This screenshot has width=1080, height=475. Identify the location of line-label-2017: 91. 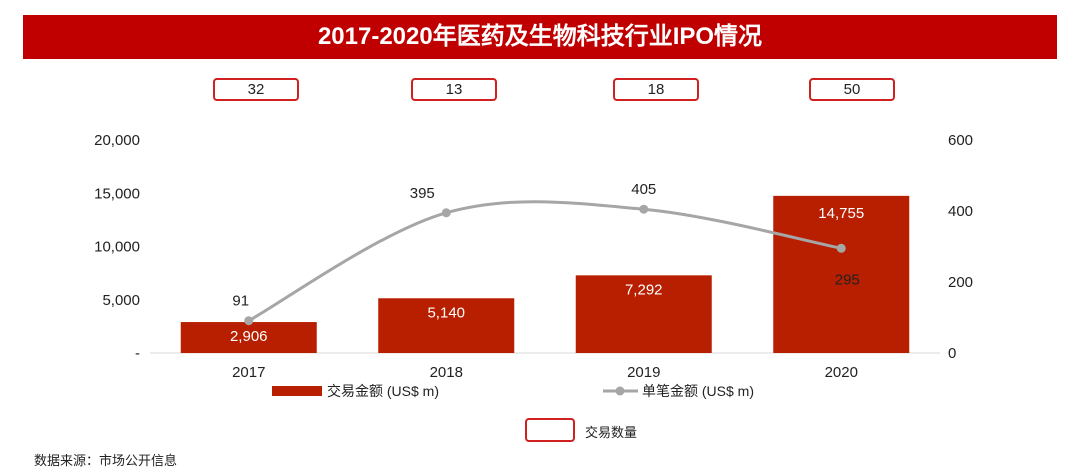
(240, 301).